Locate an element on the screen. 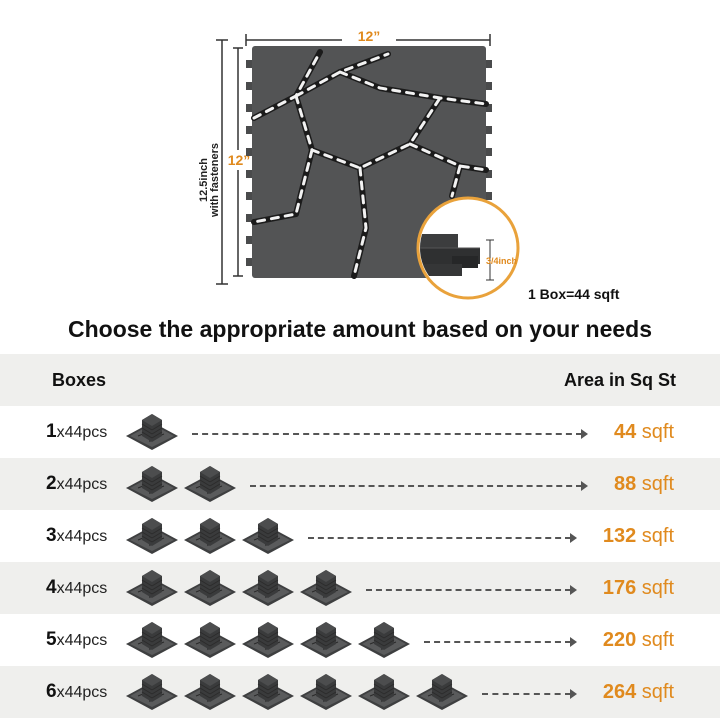 The image size is (720, 720). box-quantity: 1x44pcs is located at coordinates (76, 432).